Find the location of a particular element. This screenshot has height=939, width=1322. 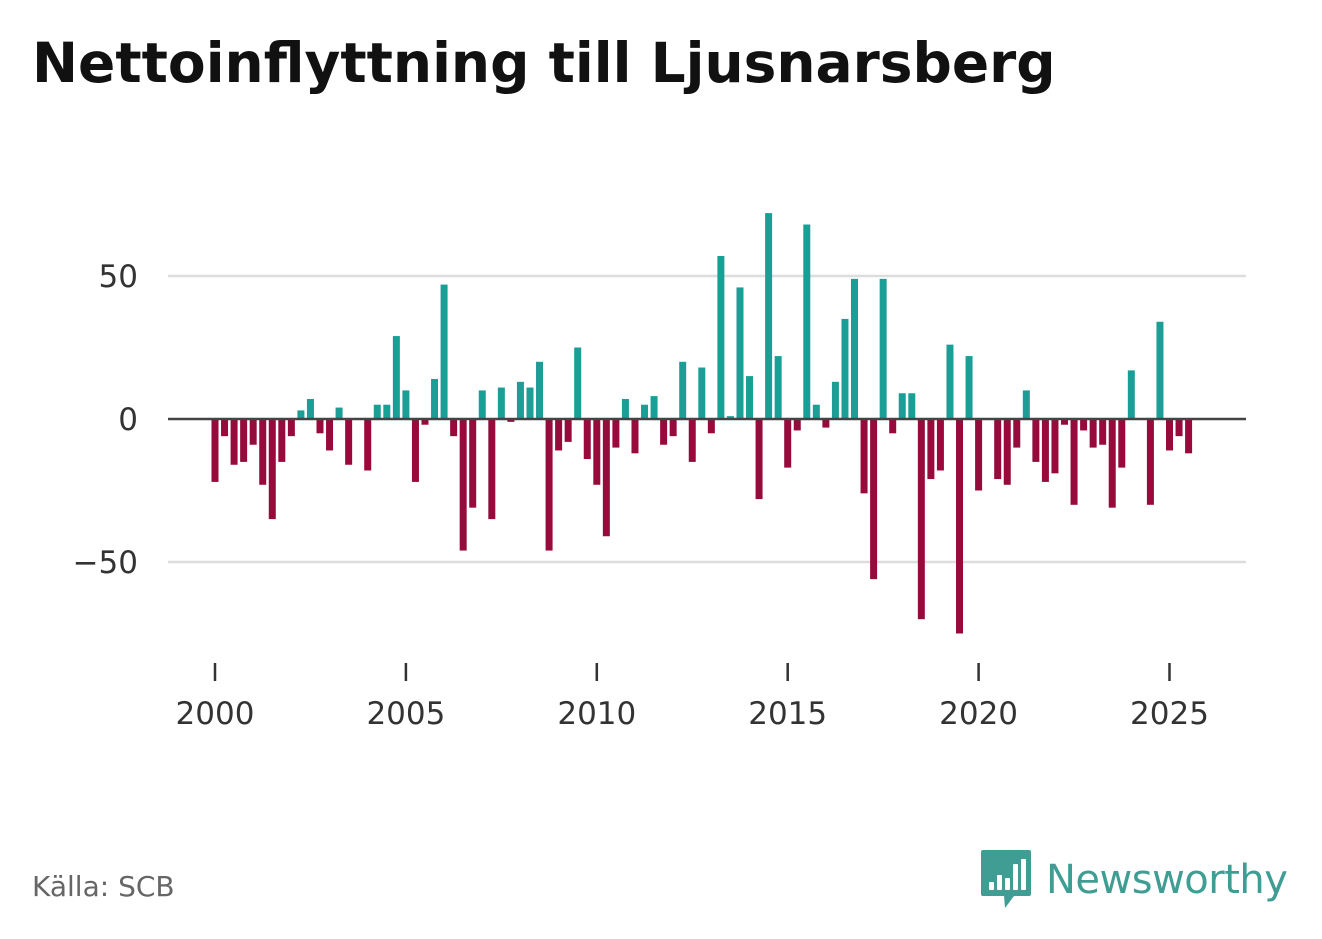

y-tick-label: 0 is located at coordinates (128, 420).